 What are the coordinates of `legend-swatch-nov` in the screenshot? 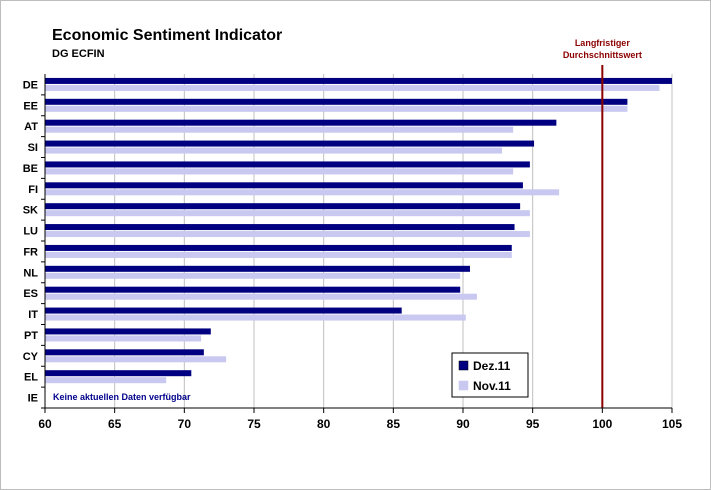 It's located at (463, 385).